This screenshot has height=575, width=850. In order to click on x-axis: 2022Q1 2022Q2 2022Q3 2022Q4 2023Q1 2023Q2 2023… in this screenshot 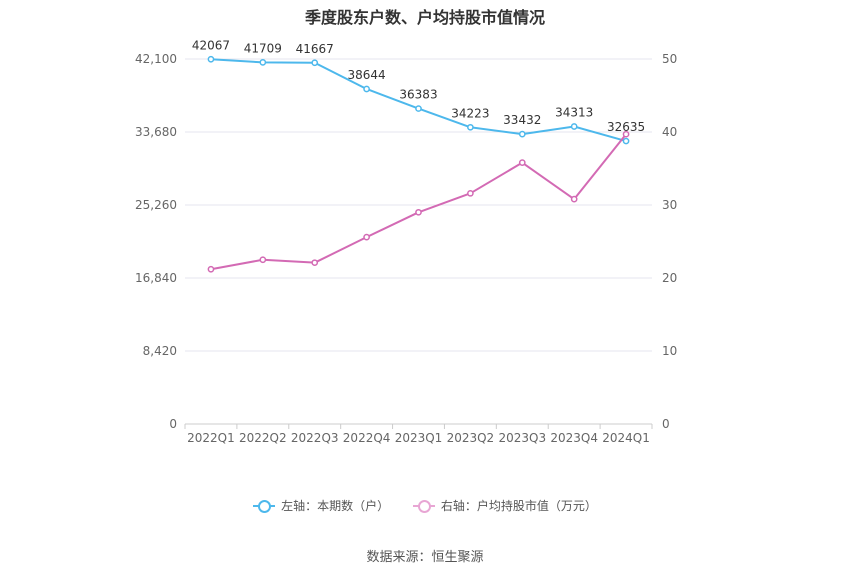, I will do `click(418, 434)`.